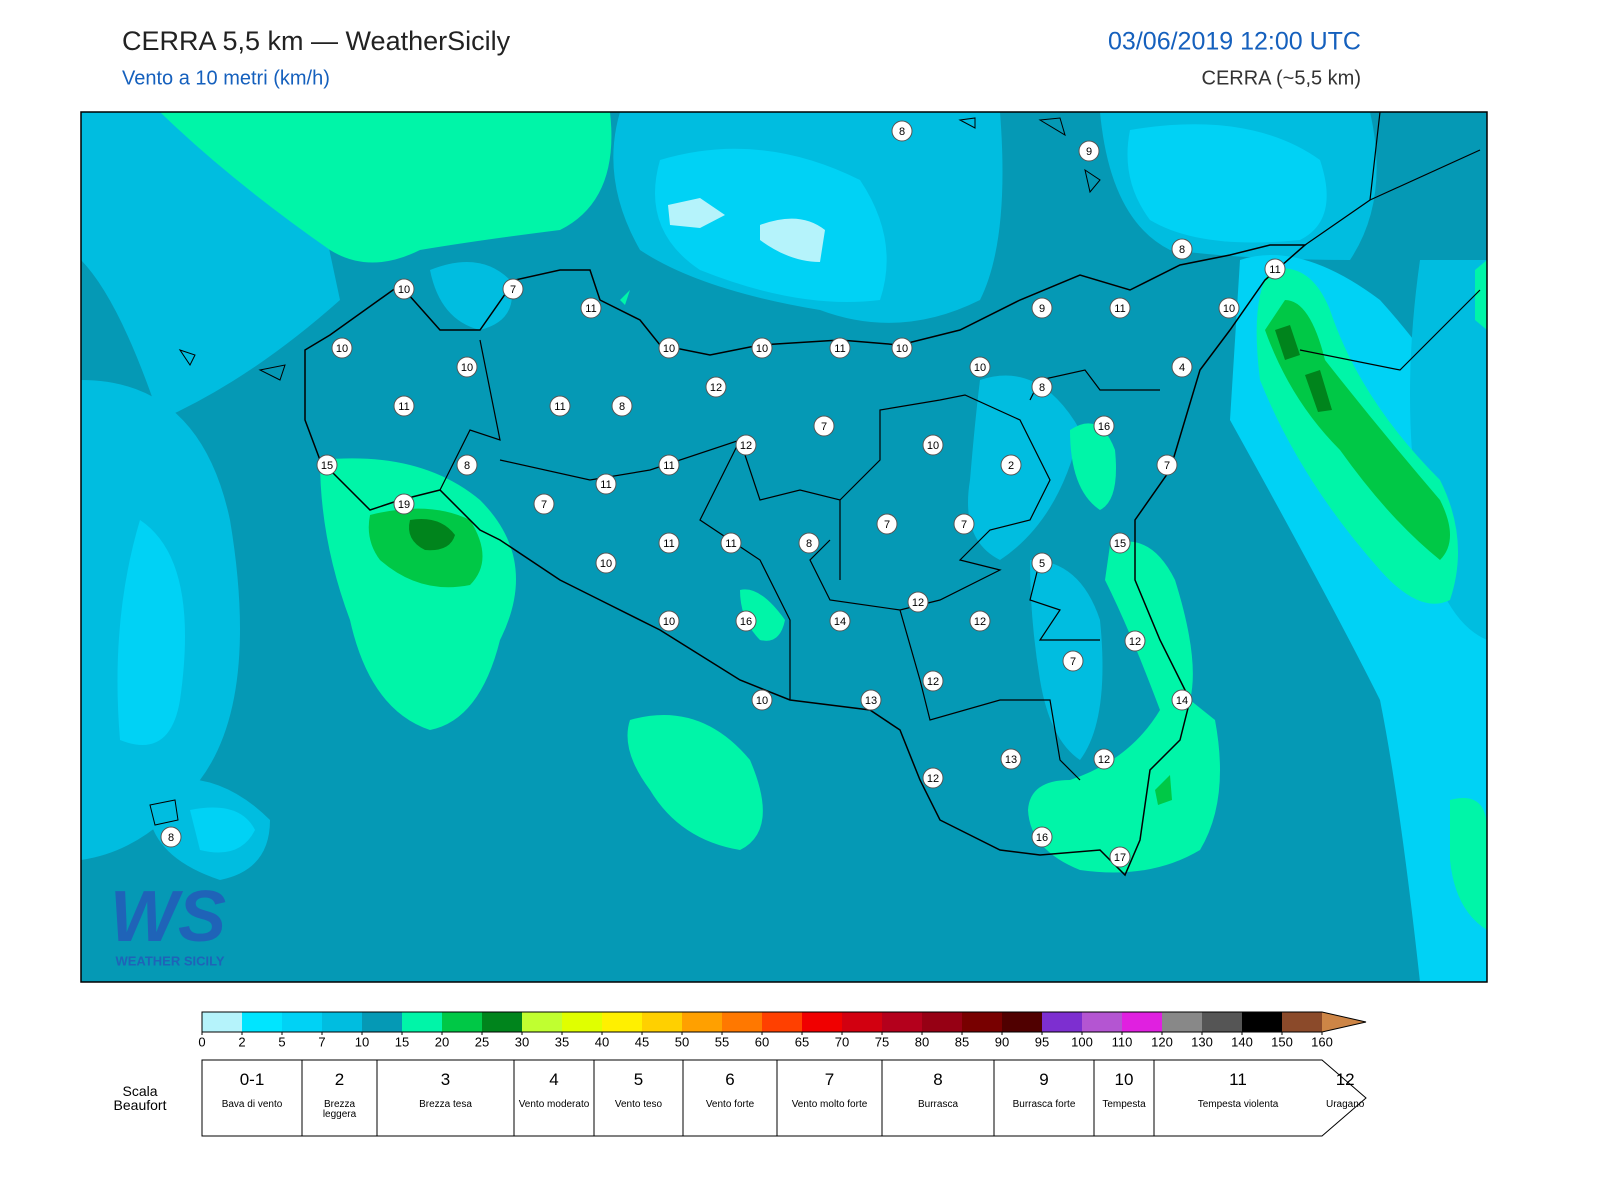 This screenshot has height=1200, width=1600. What do you see at coordinates (402, 1041) in the screenshot?
I see `colorbar-tick-label: 15` at bounding box center [402, 1041].